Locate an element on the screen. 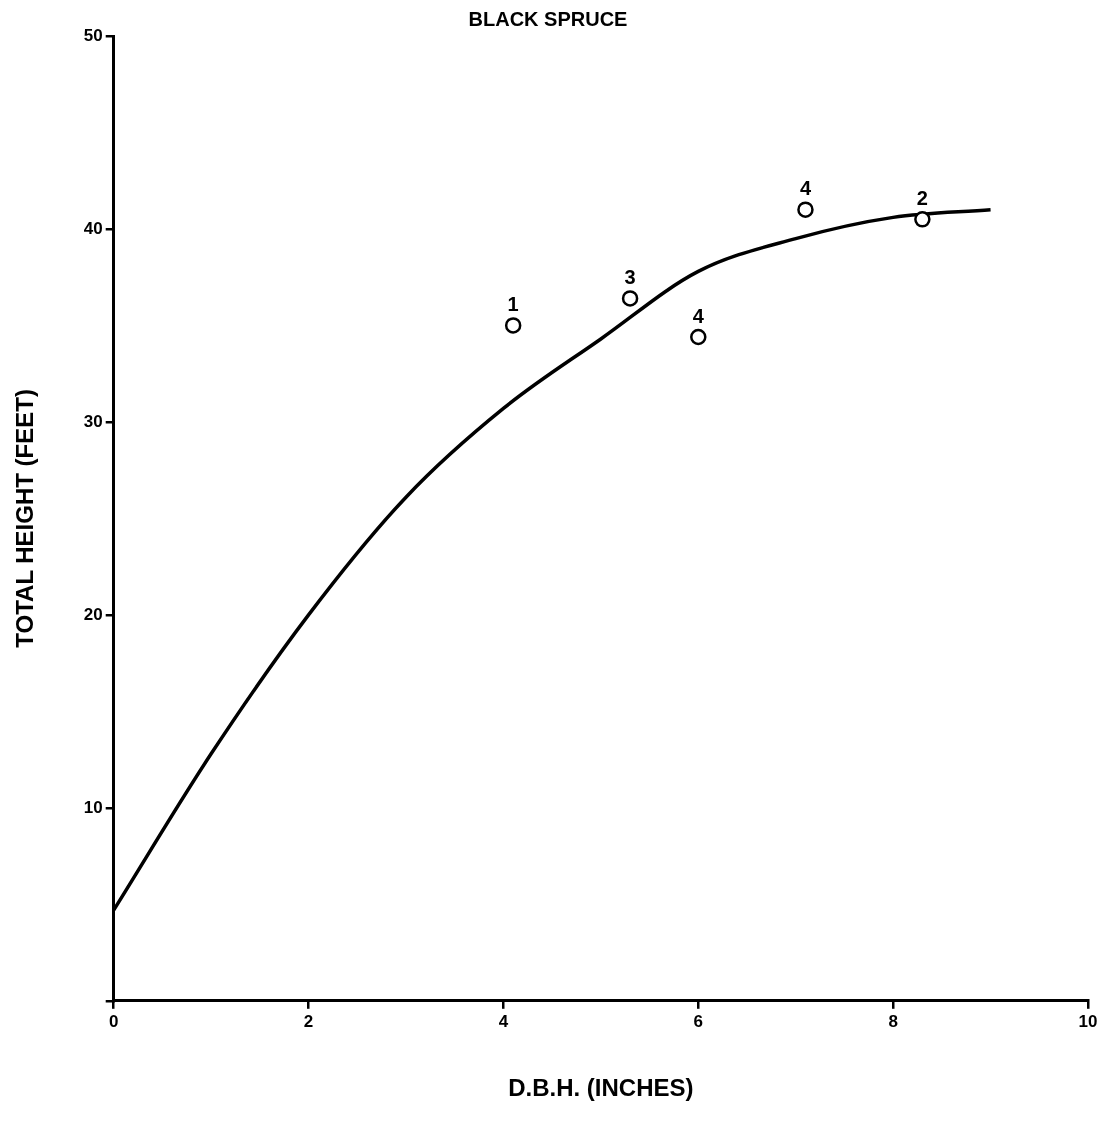 The width and height of the screenshot is (1119, 1122). y-tick-label: 50 is located at coordinates (93, 35).